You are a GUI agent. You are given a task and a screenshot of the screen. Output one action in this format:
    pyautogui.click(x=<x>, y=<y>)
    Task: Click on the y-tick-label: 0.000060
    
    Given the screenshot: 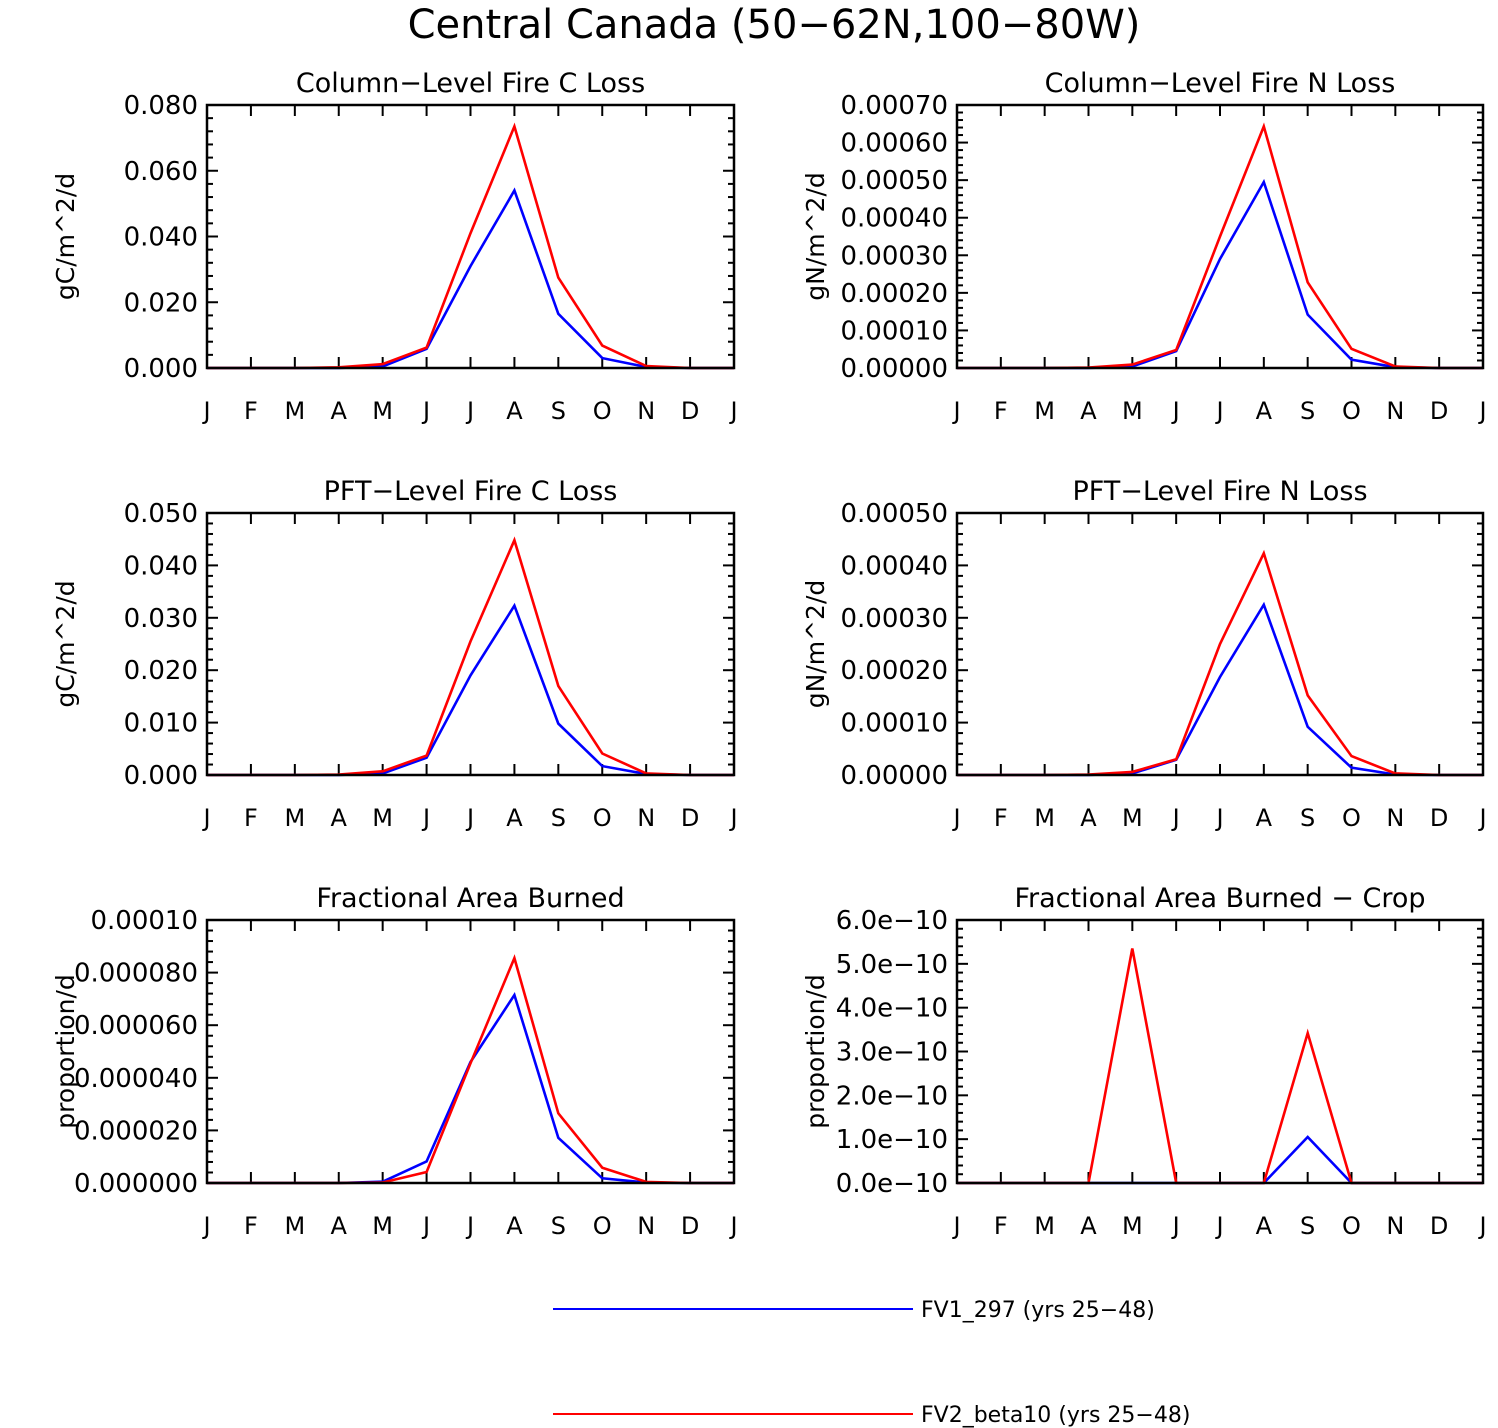 What is the action you would take?
    pyautogui.click(x=136, y=1026)
    